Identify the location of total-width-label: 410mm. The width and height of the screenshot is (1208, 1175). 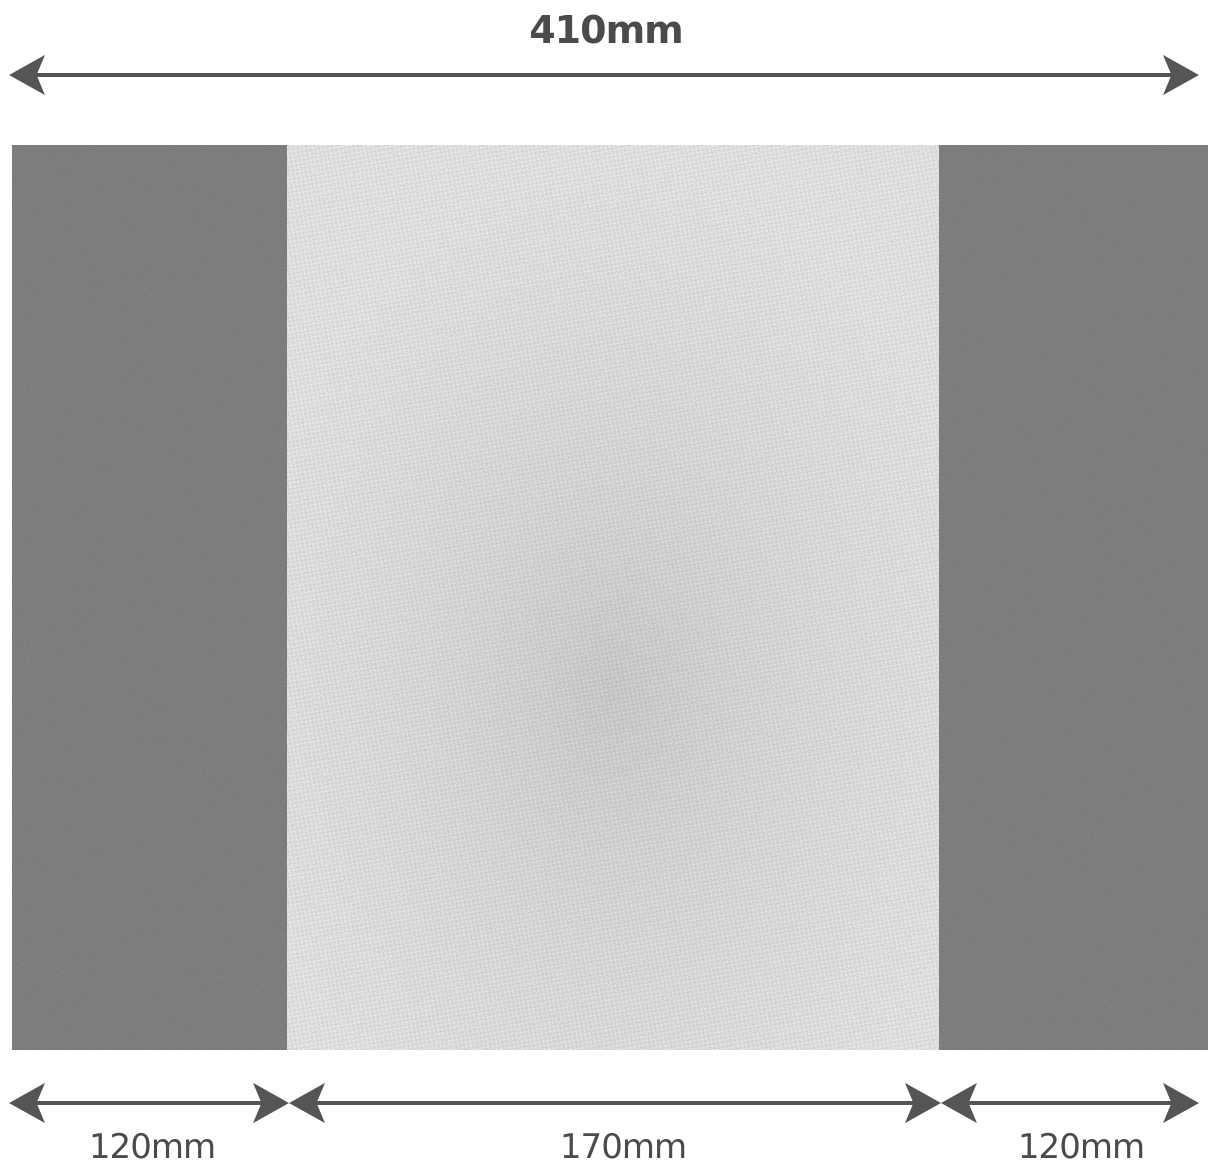
(606, 30).